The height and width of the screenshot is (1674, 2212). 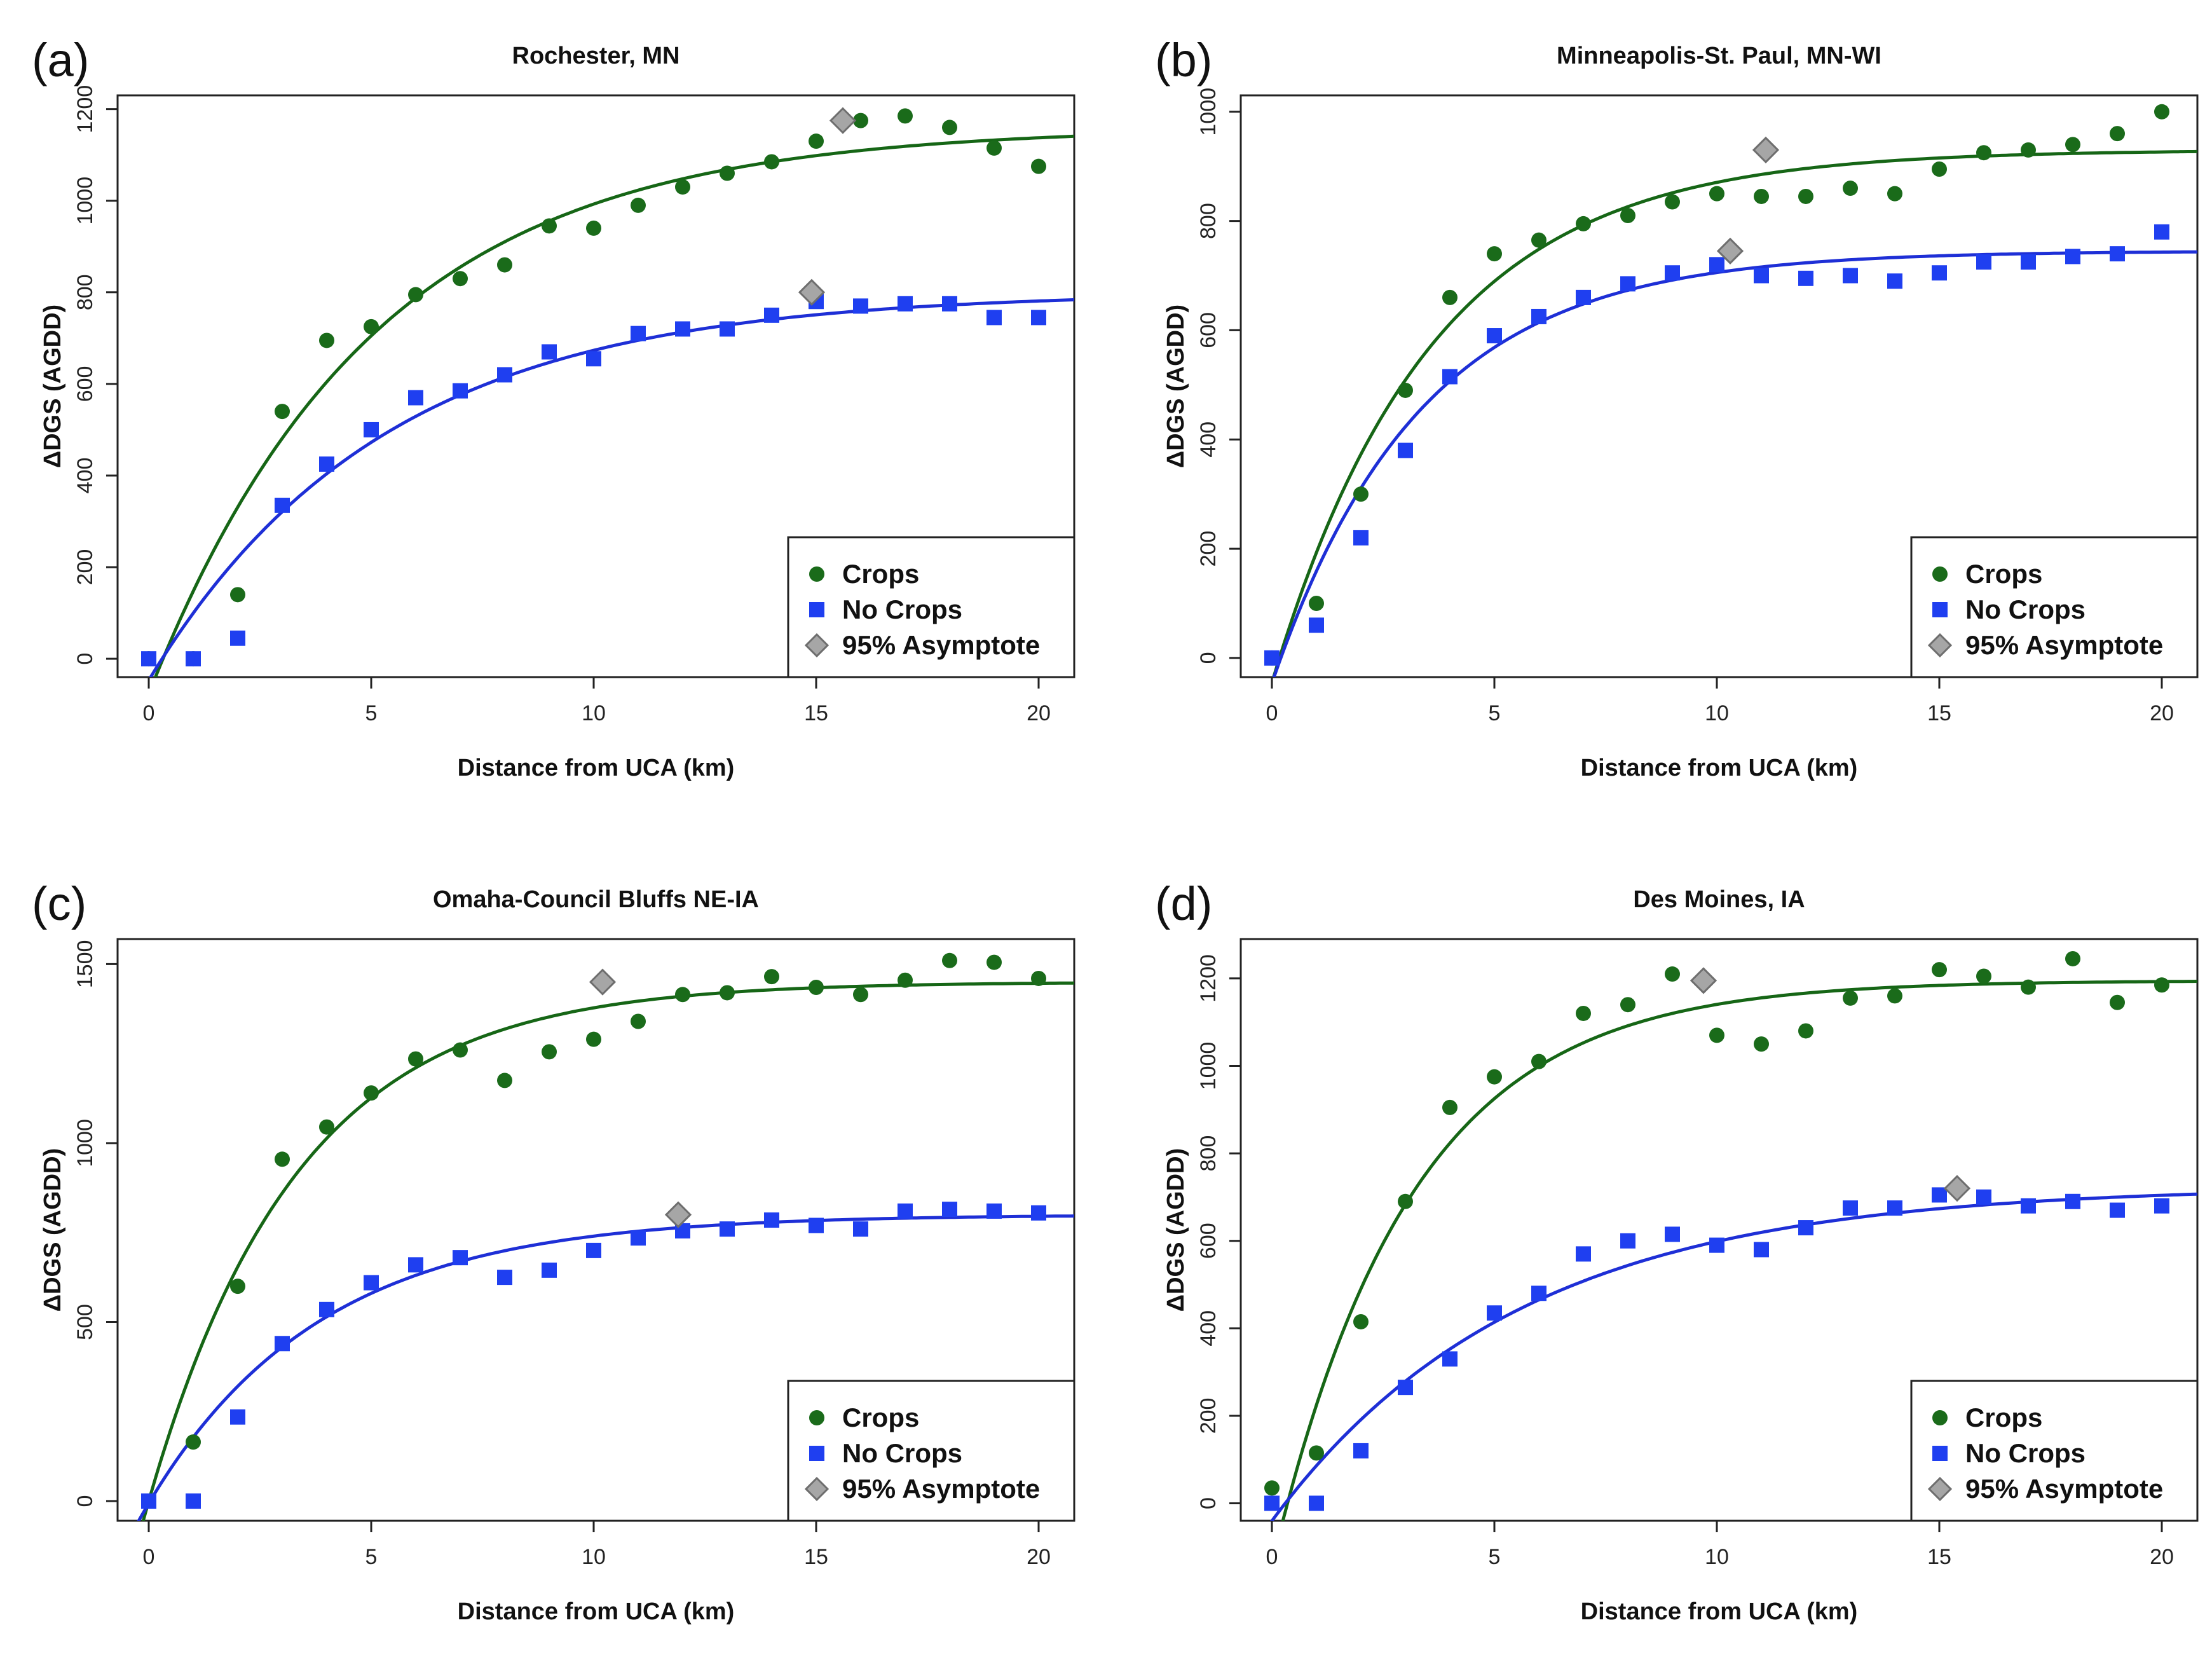 I want to click on legend-no-crops-label: No Crops, so click(x=2025, y=609).